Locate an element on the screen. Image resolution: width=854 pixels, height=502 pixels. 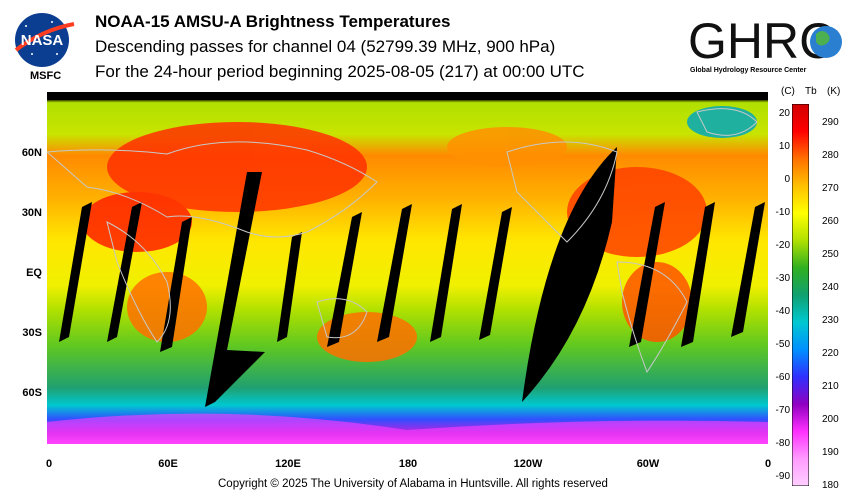
lat-label-60s: 60S is located at coordinates (32, 393).